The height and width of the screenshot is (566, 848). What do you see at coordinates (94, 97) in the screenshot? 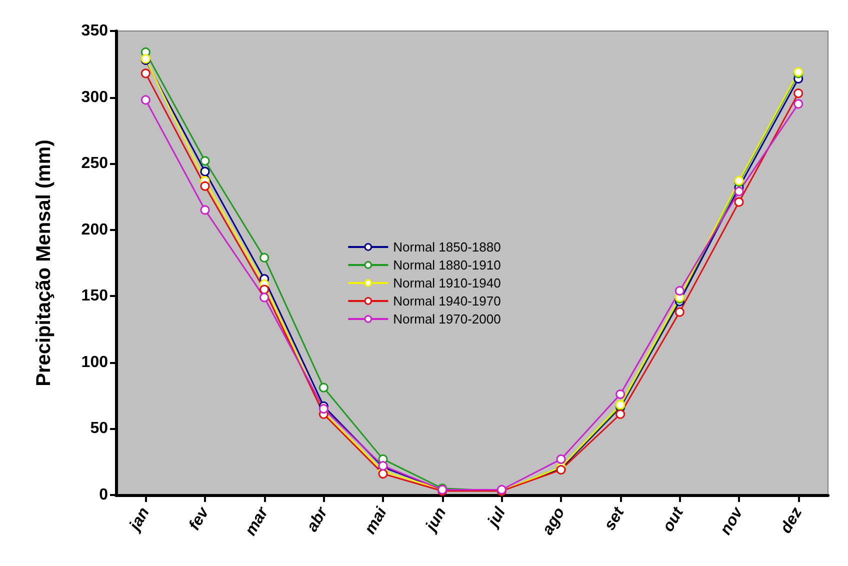
I see `y-tick-label: 300` at bounding box center [94, 97].